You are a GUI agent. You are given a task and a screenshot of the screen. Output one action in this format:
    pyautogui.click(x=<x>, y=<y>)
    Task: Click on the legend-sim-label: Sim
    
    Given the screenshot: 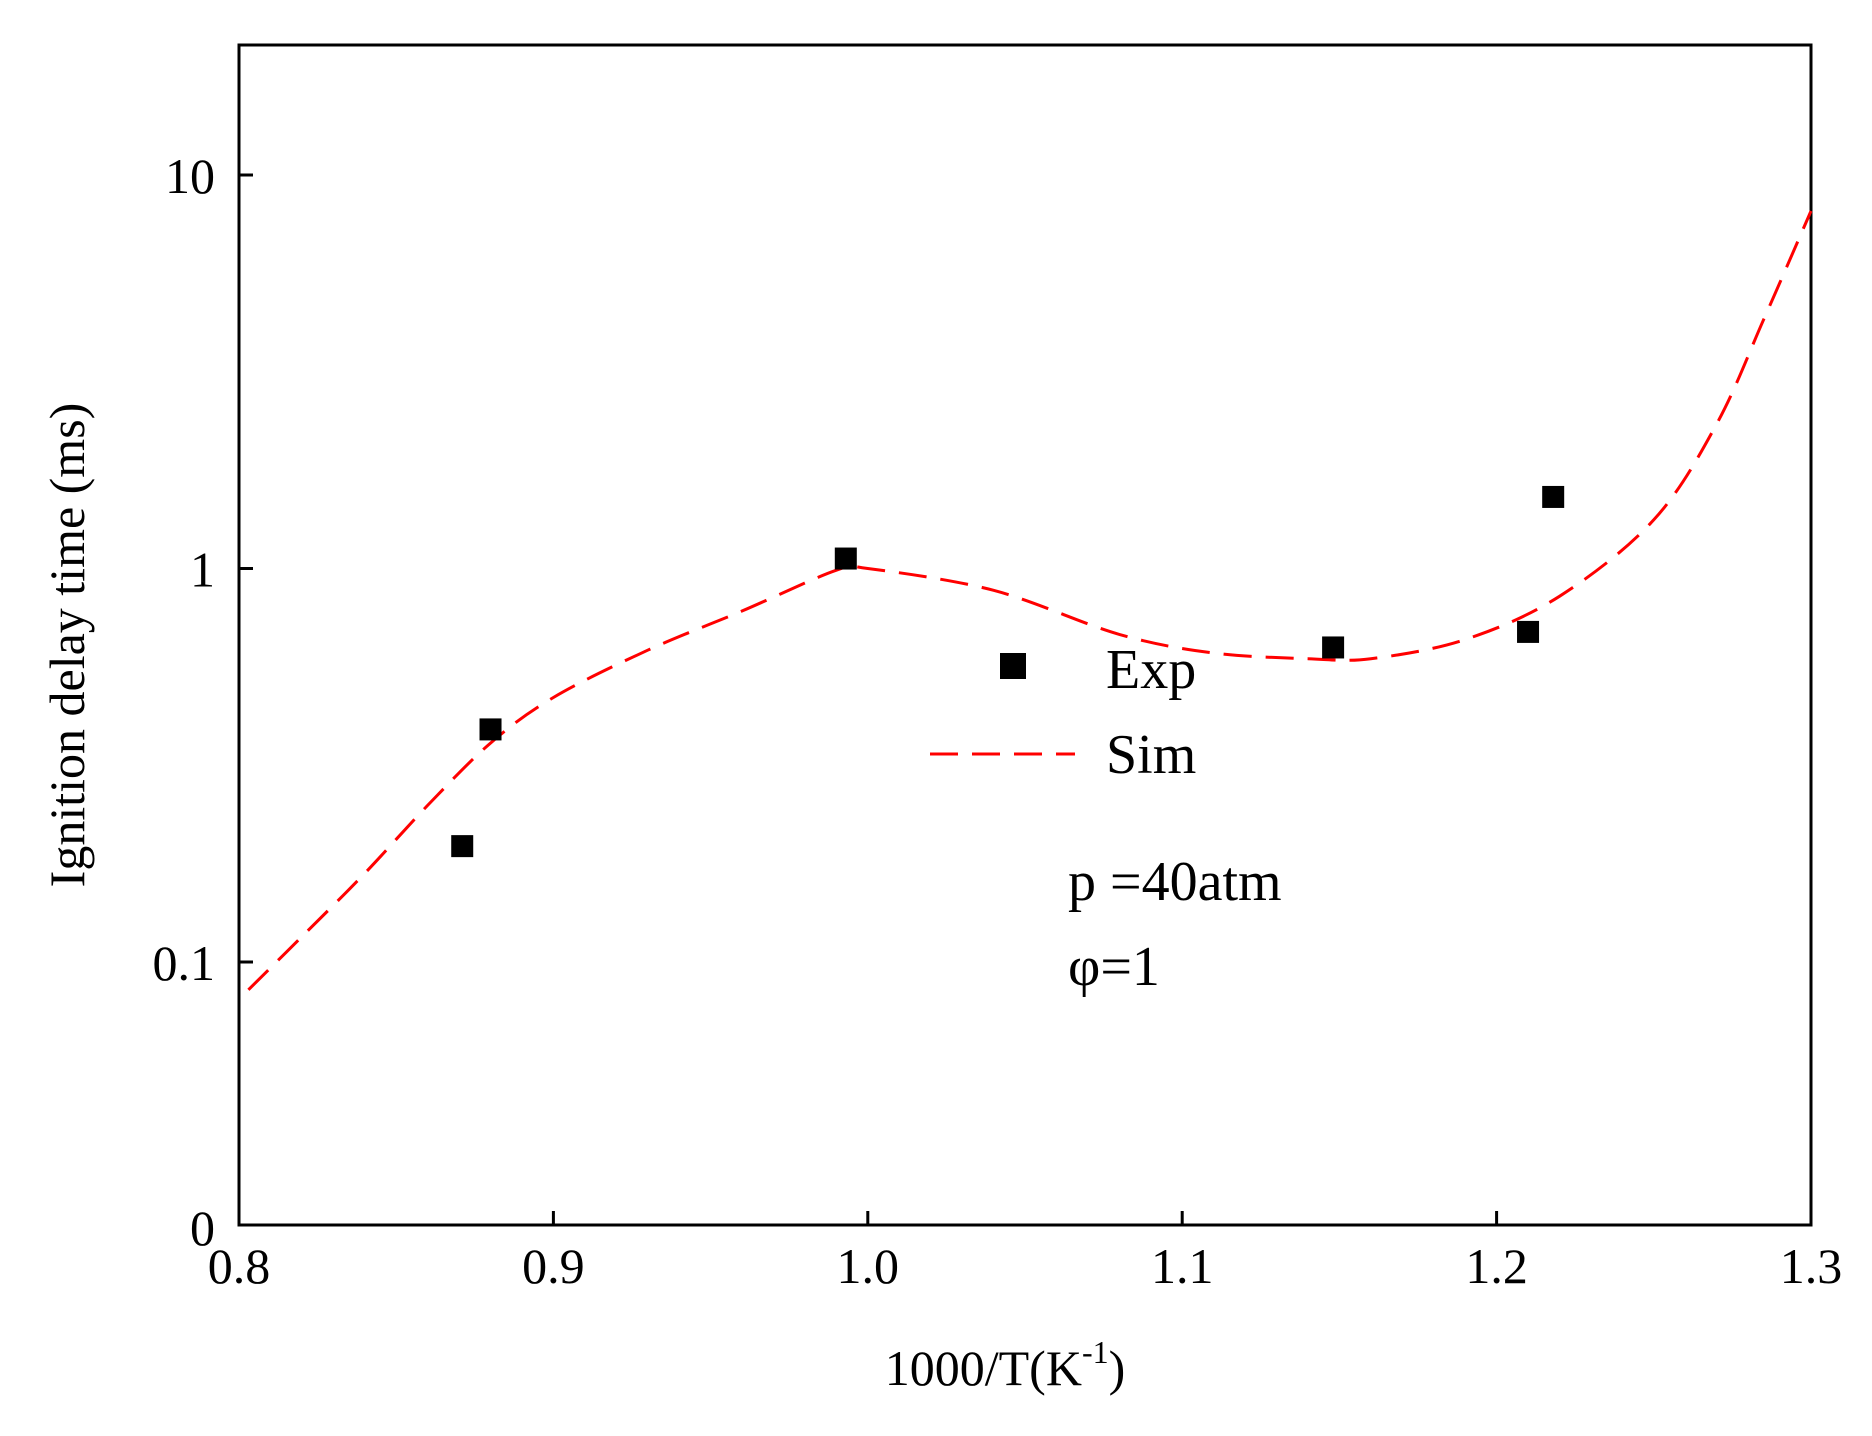 What is the action you would take?
    pyautogui.click(x=1151, y=755)
    